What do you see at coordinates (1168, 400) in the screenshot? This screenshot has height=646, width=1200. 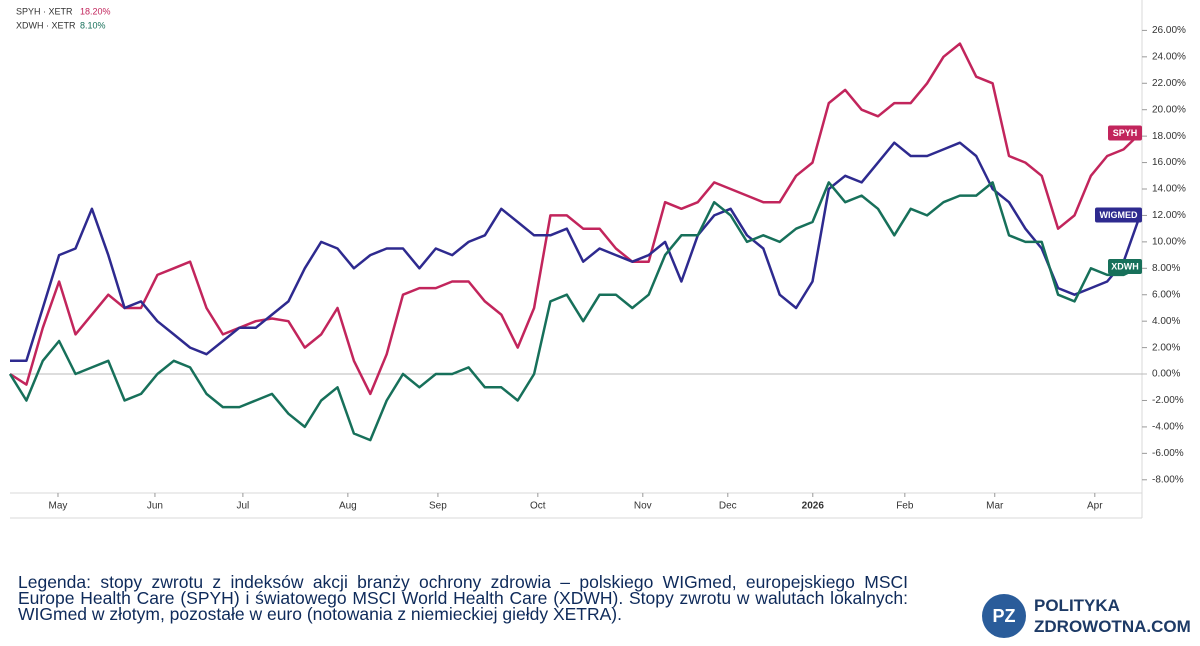 I see `y-tick-label: -2.00%` at bounding box center [1168, 400].